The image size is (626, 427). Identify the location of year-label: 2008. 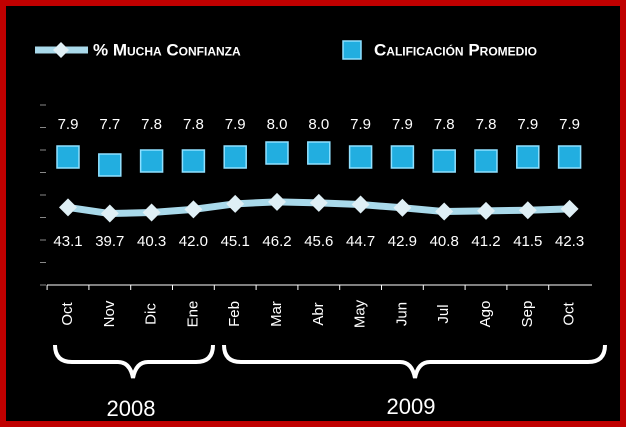
(131, 408).